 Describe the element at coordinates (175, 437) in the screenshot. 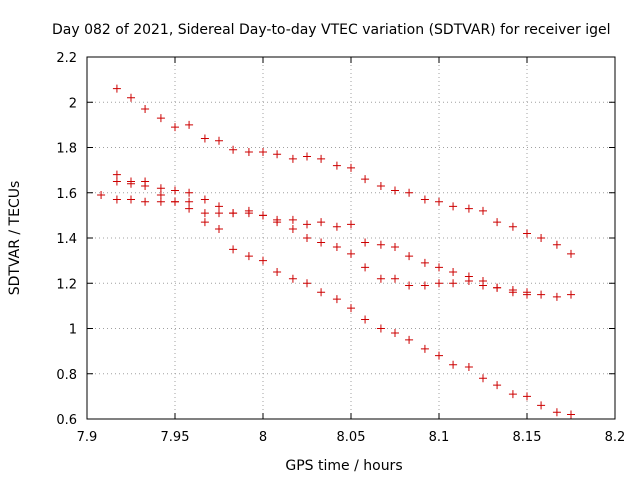

I see `x-tick-label: 7.95` at that location.